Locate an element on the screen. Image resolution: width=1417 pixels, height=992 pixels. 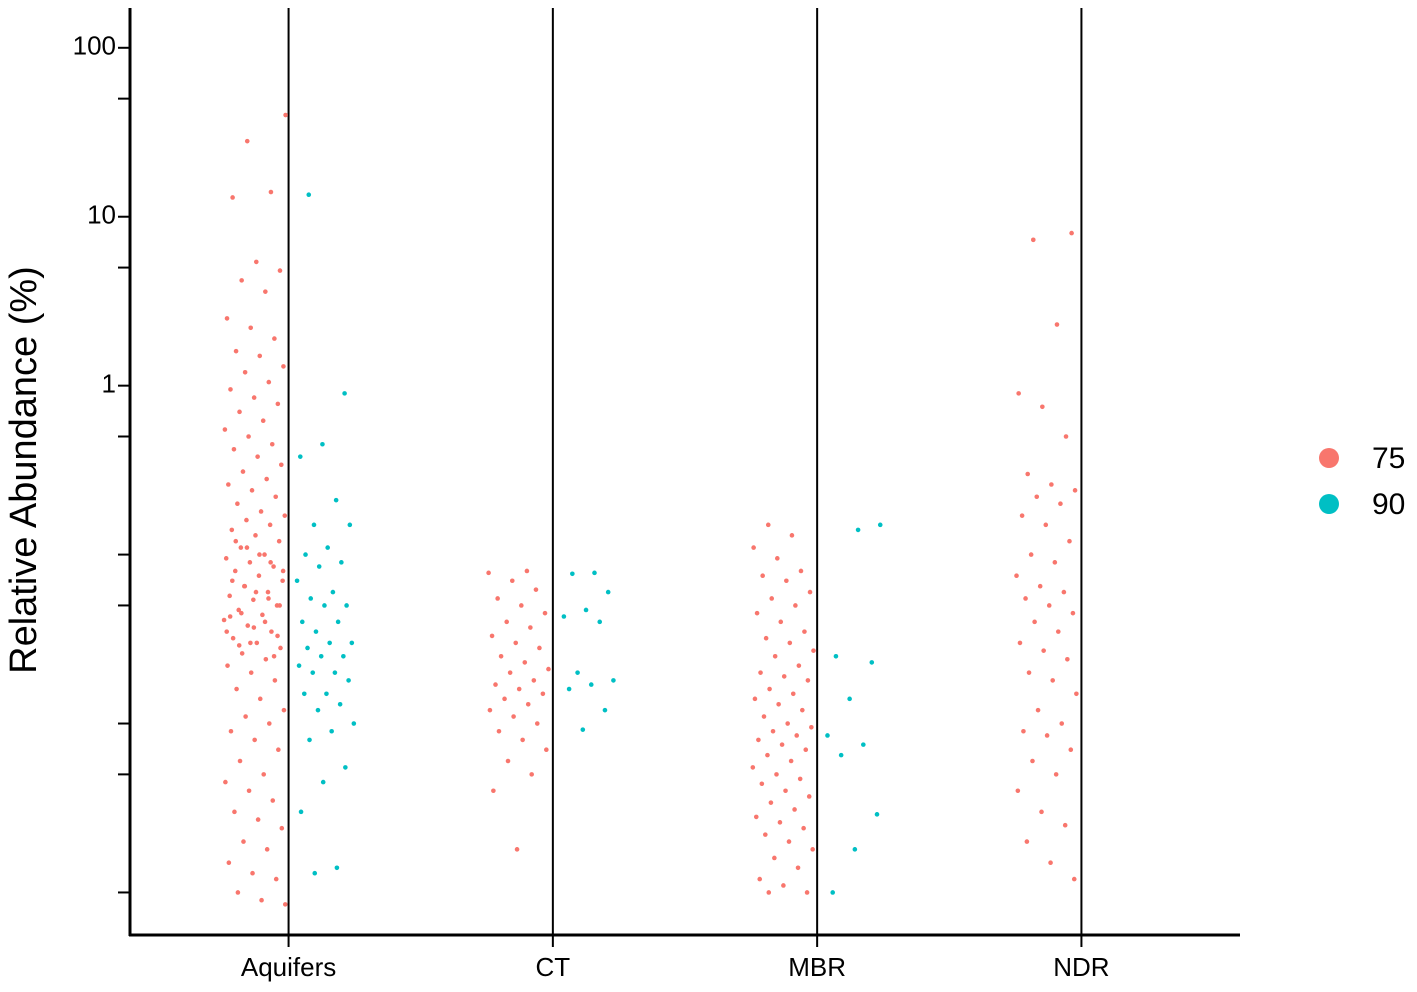
y-tick-label: 10 is located at coordinates (101, 215).